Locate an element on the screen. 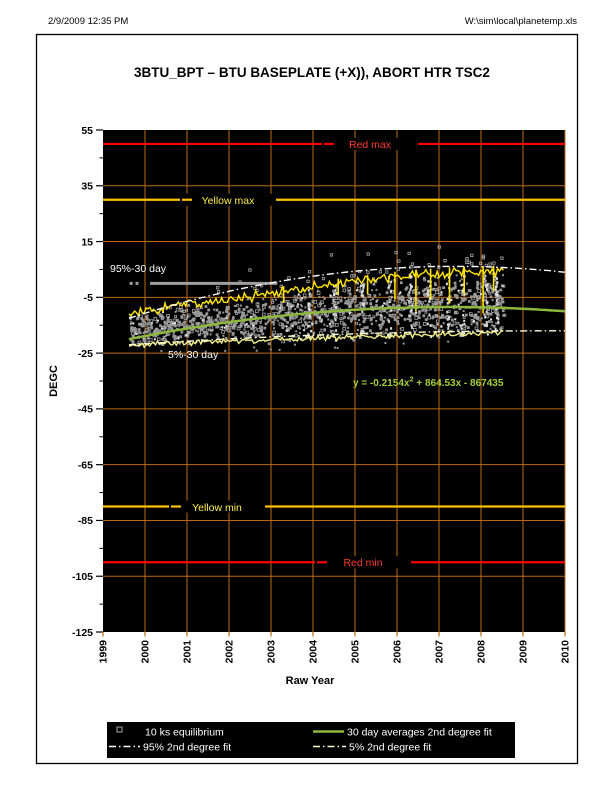 The height and width of the screenshot is (792, 612). x-axis-title: Raw Year is located at coordinates (310, 681).